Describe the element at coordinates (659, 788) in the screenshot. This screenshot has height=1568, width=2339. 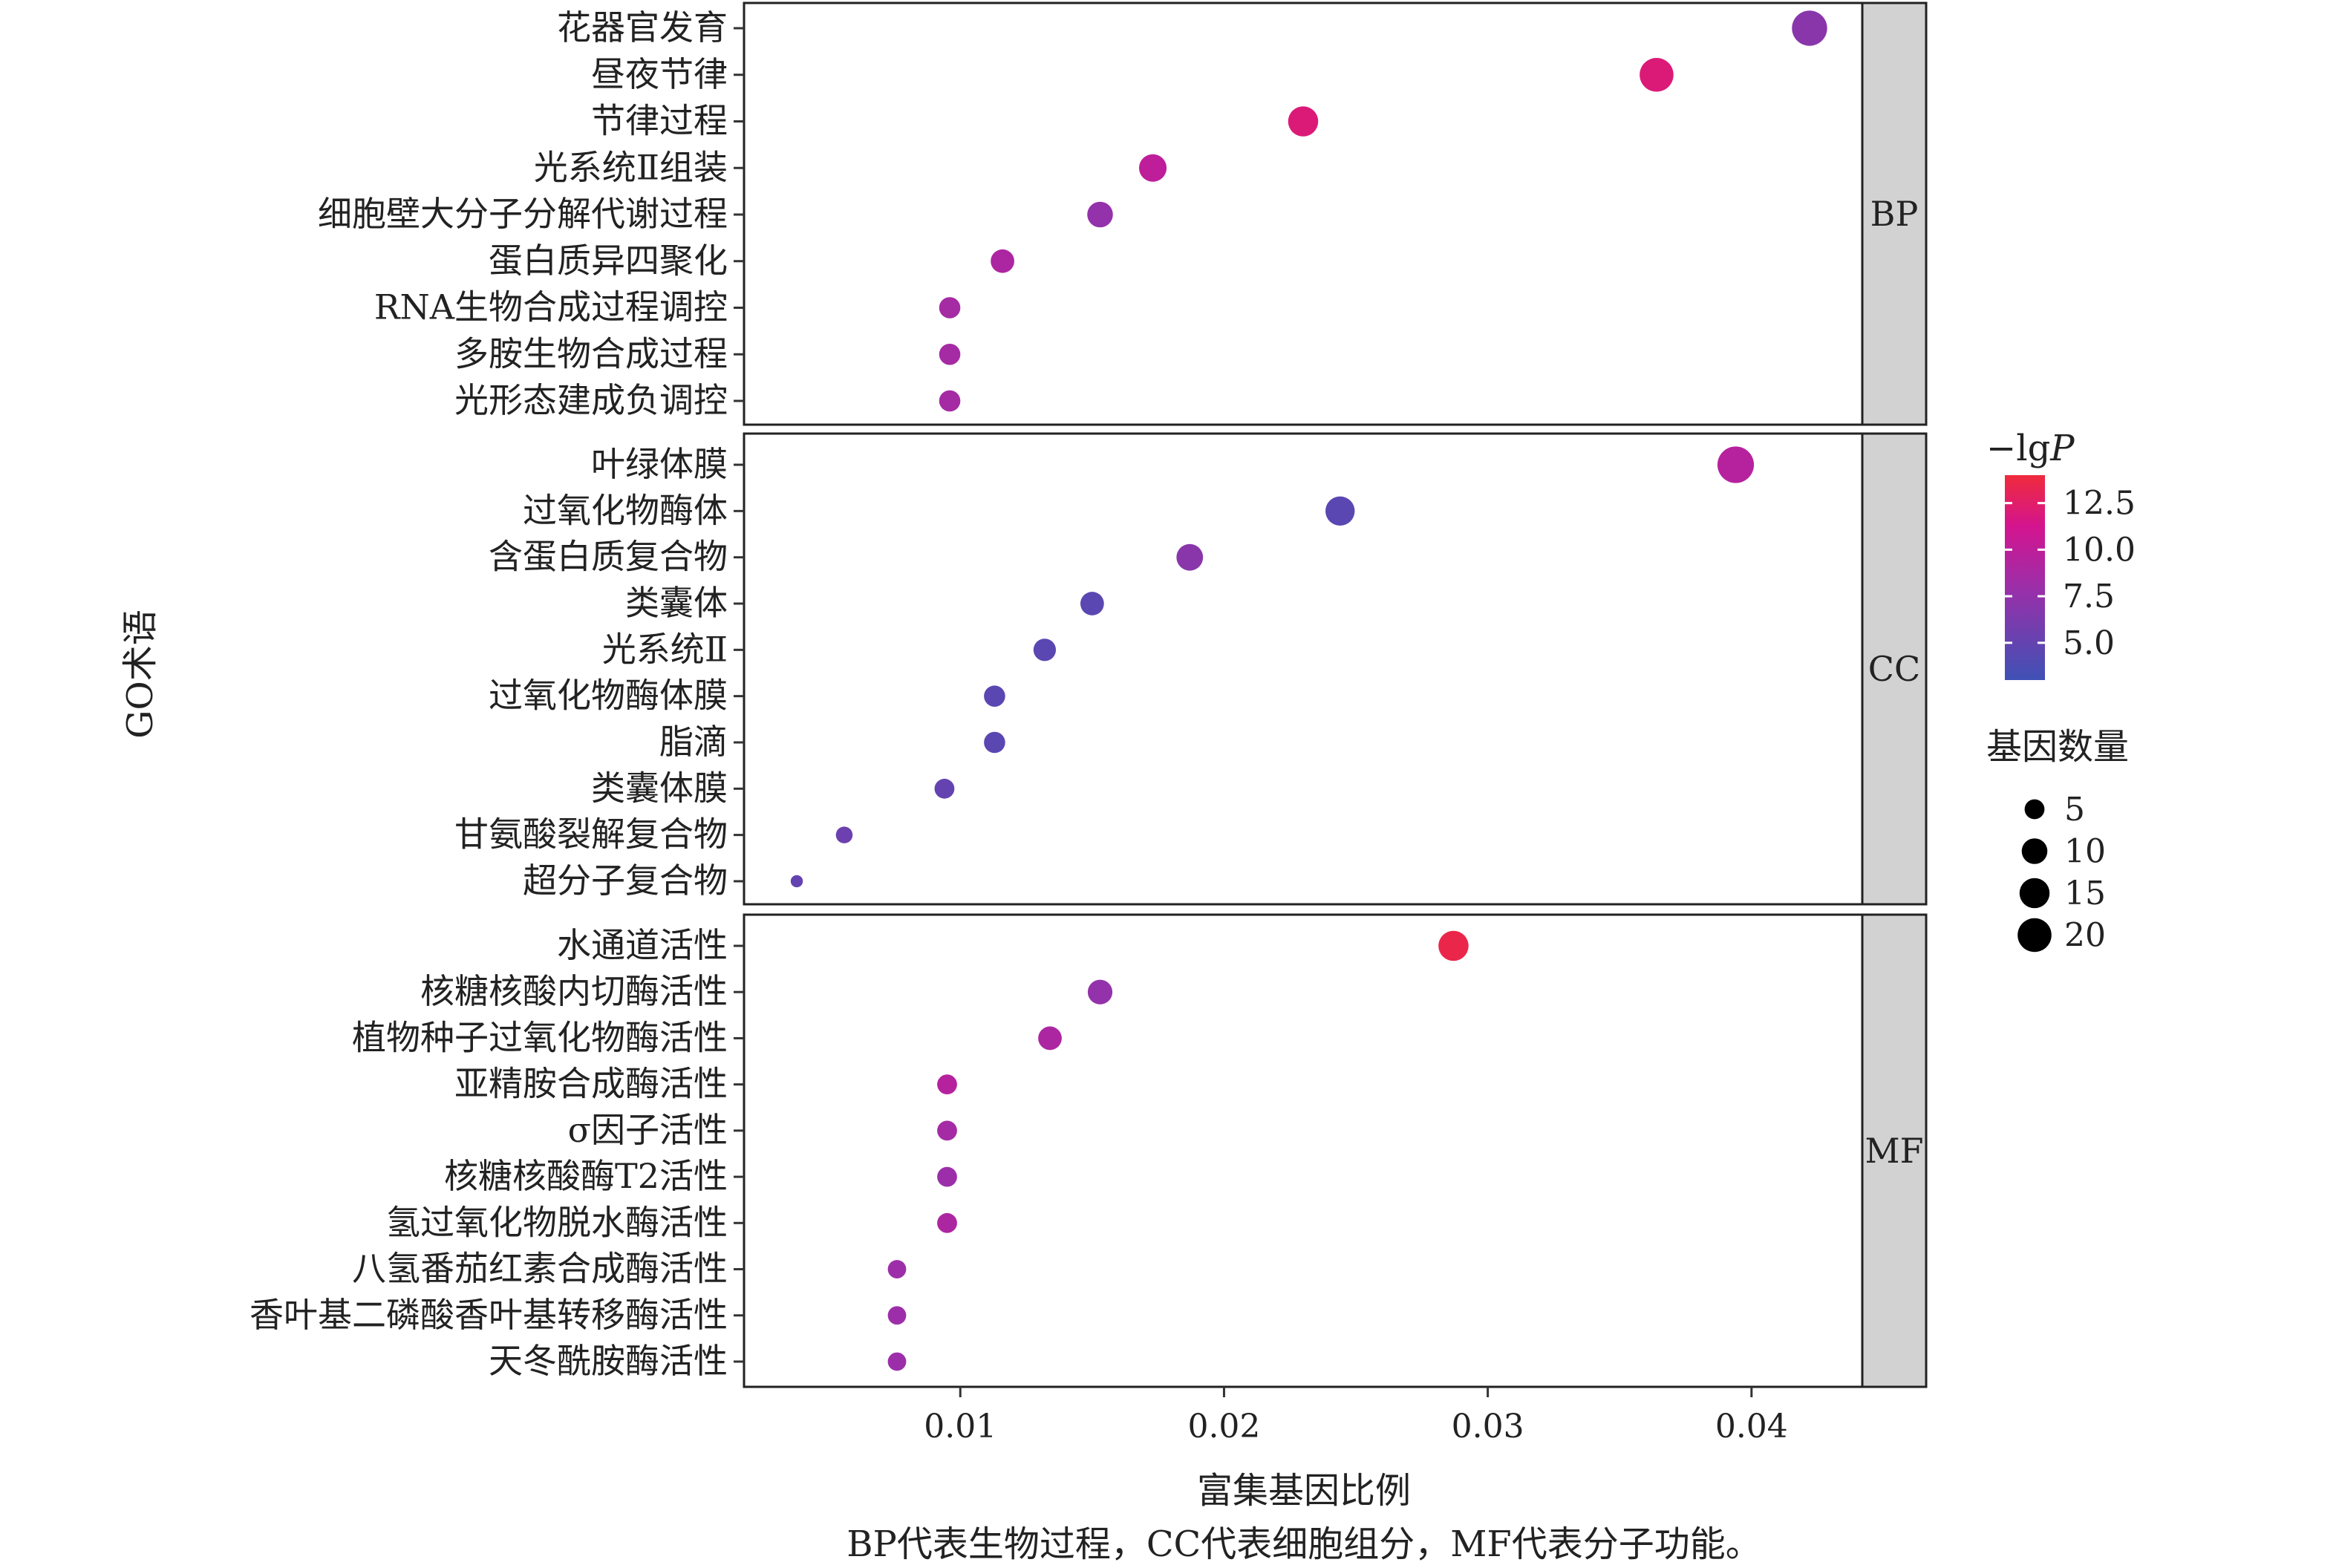
I see `go-term-label: 类囊体膜` at that location.